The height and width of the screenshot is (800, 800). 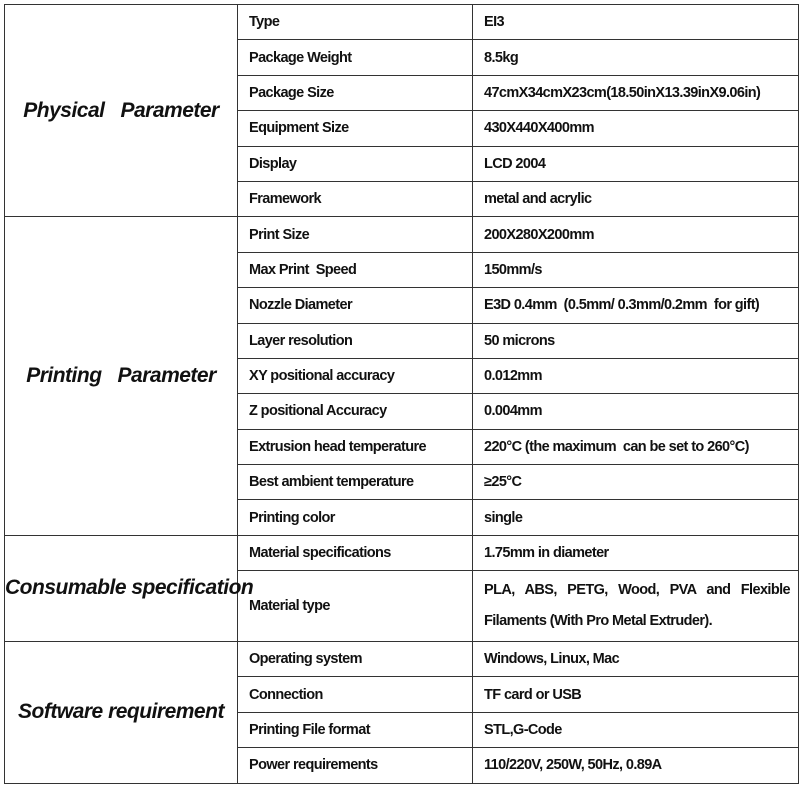 What do you see at coordinates (635, 22) in the screenshot?
I see `spec-value: EI3` at bounding box center [635, 22].